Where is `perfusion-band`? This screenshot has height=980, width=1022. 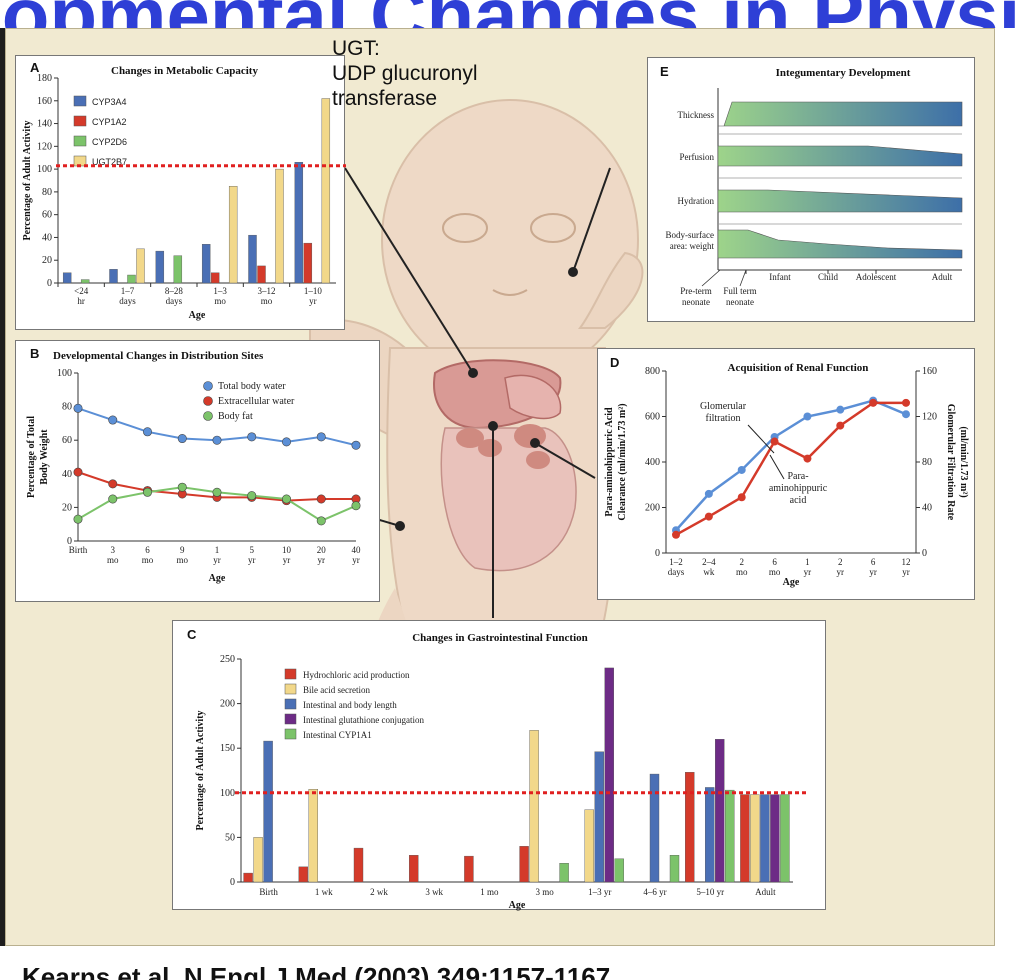
perfusion-band is located at coordinates (840, 156).